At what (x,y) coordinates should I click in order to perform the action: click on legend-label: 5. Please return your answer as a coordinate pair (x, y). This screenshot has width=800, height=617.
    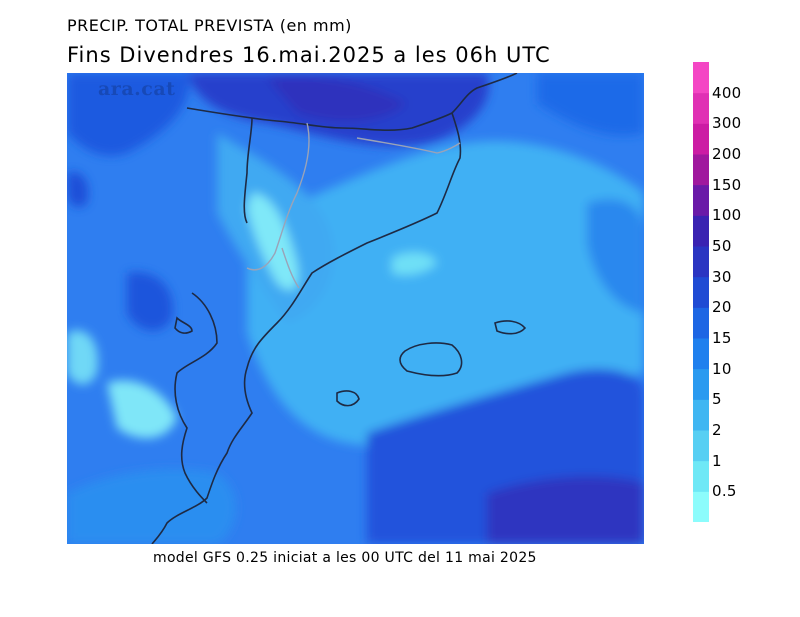
    Looking at the image, I should click on (717, 399).